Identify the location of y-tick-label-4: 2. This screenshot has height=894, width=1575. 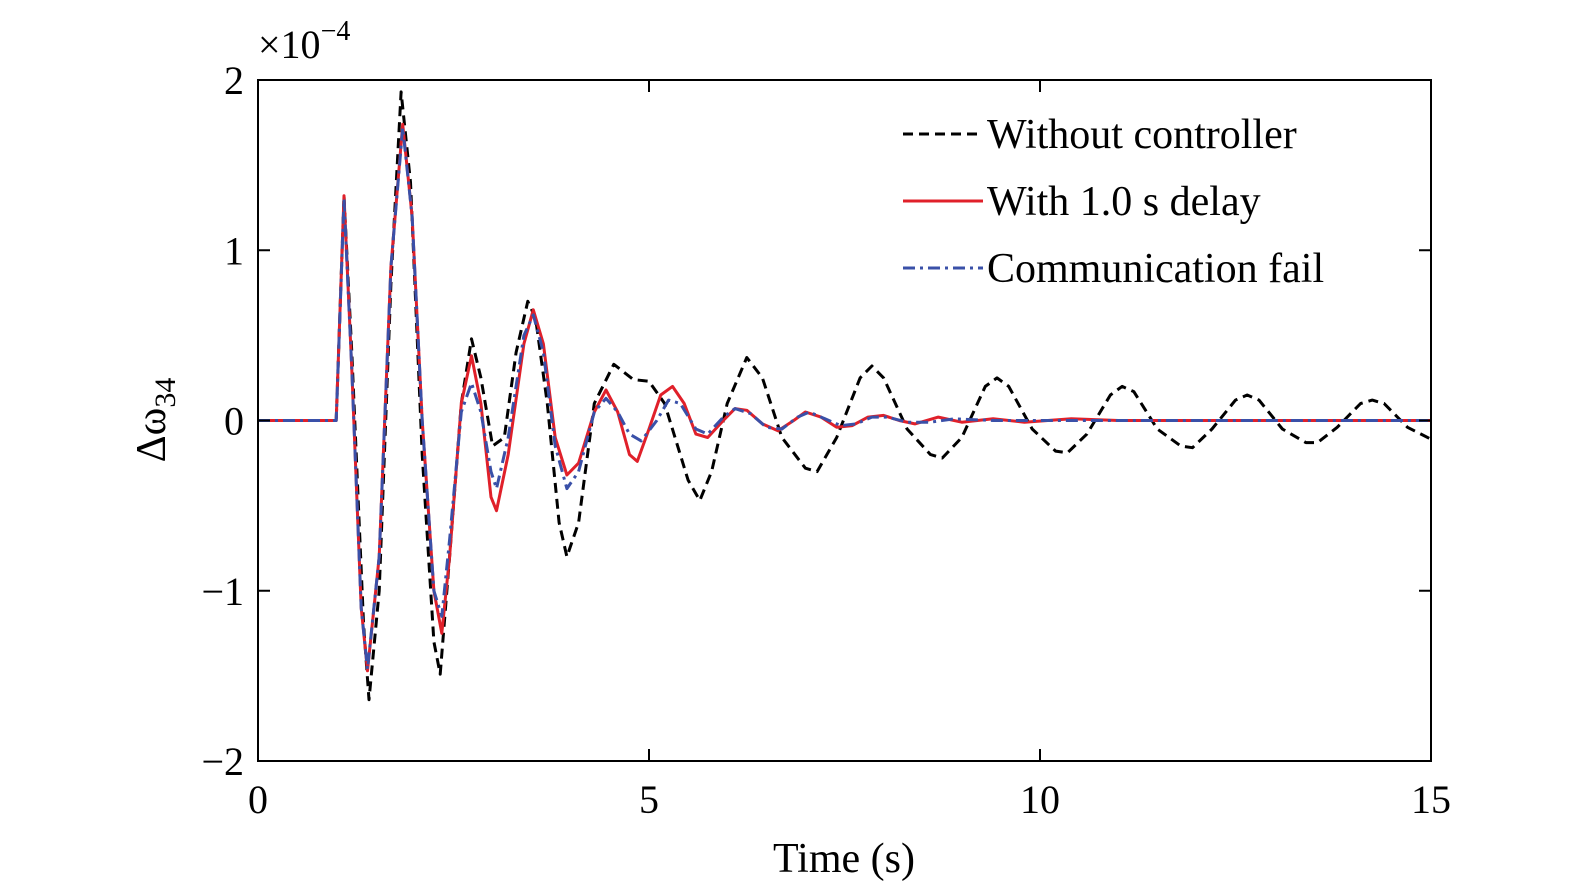
(234, 80).